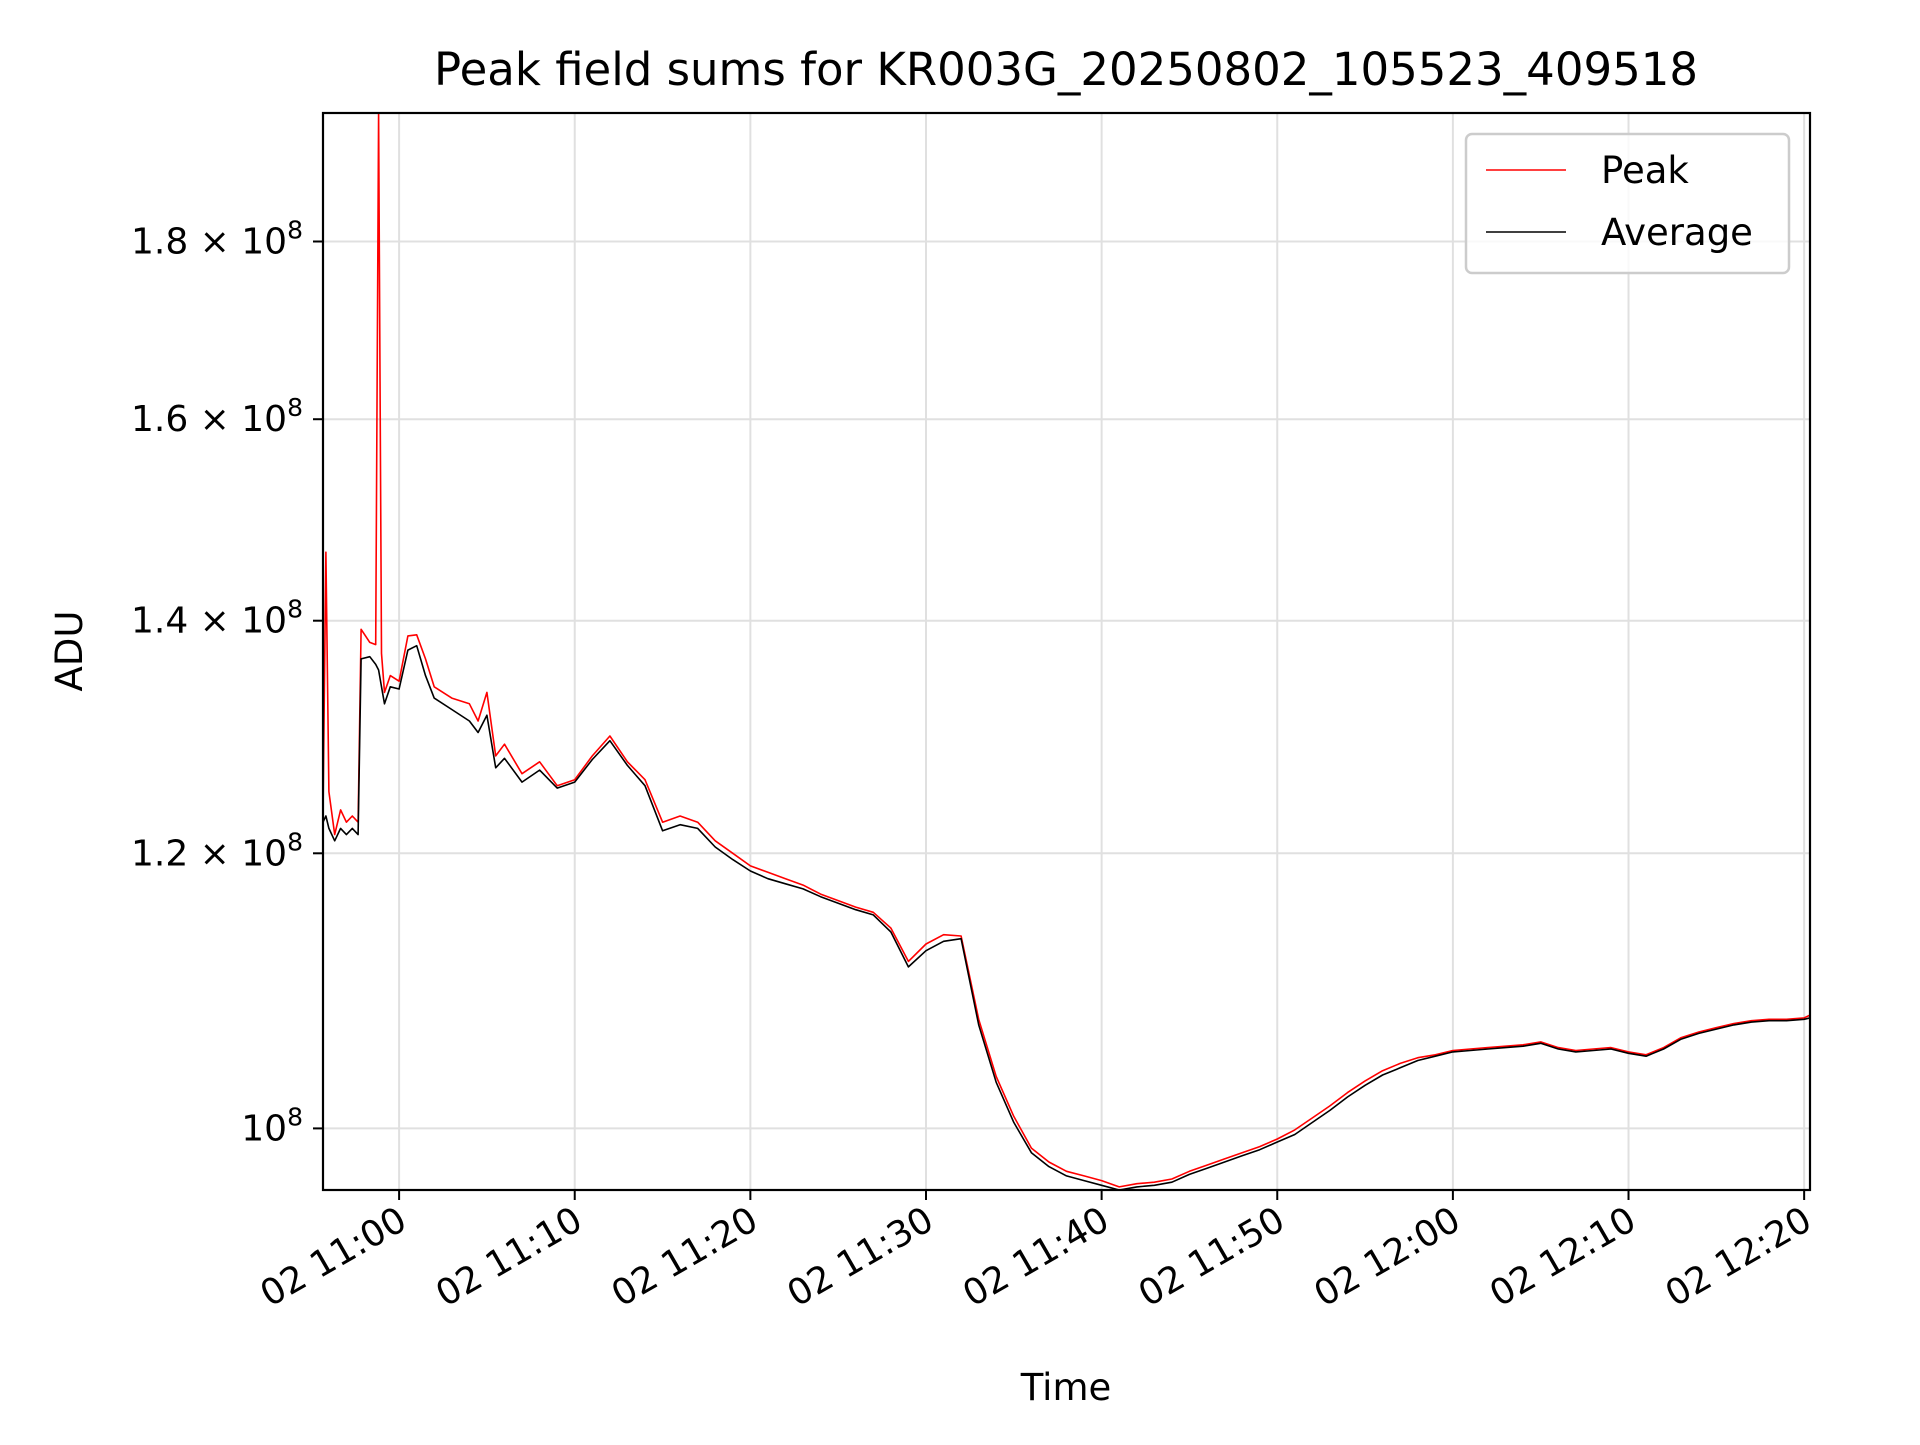  Describe the element at coordinates (217, 416) in the screenshot. I see `y-tick-label: 1.6 × 108` at that location.